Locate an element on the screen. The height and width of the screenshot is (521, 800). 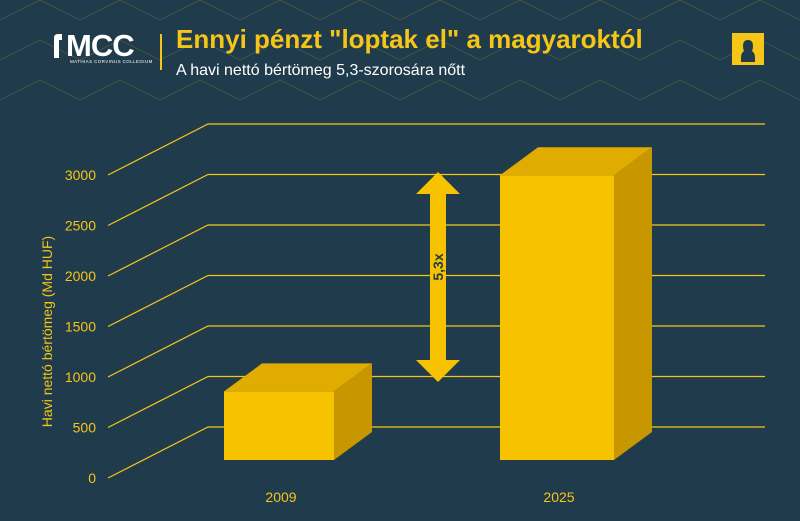
y-tick-label: 2000 is located at coordinates (80, 276).